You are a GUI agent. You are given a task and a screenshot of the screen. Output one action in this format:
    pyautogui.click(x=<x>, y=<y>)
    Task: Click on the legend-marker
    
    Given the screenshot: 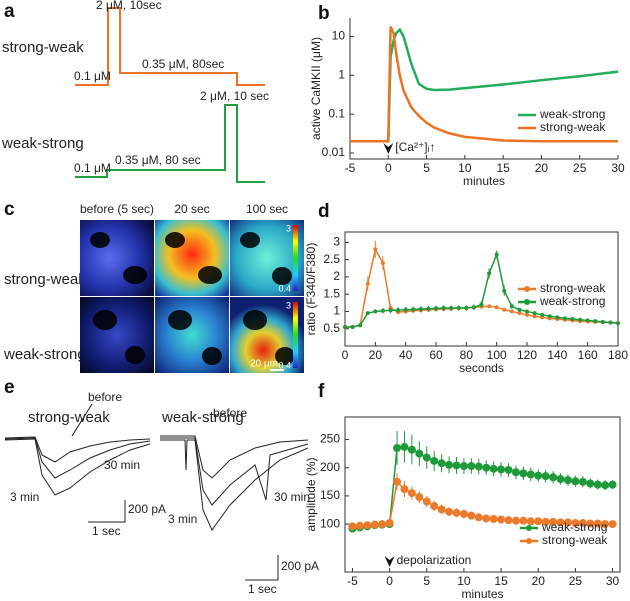 What is the action you would take?
    pyautogui.click(x=527, y=302)
    